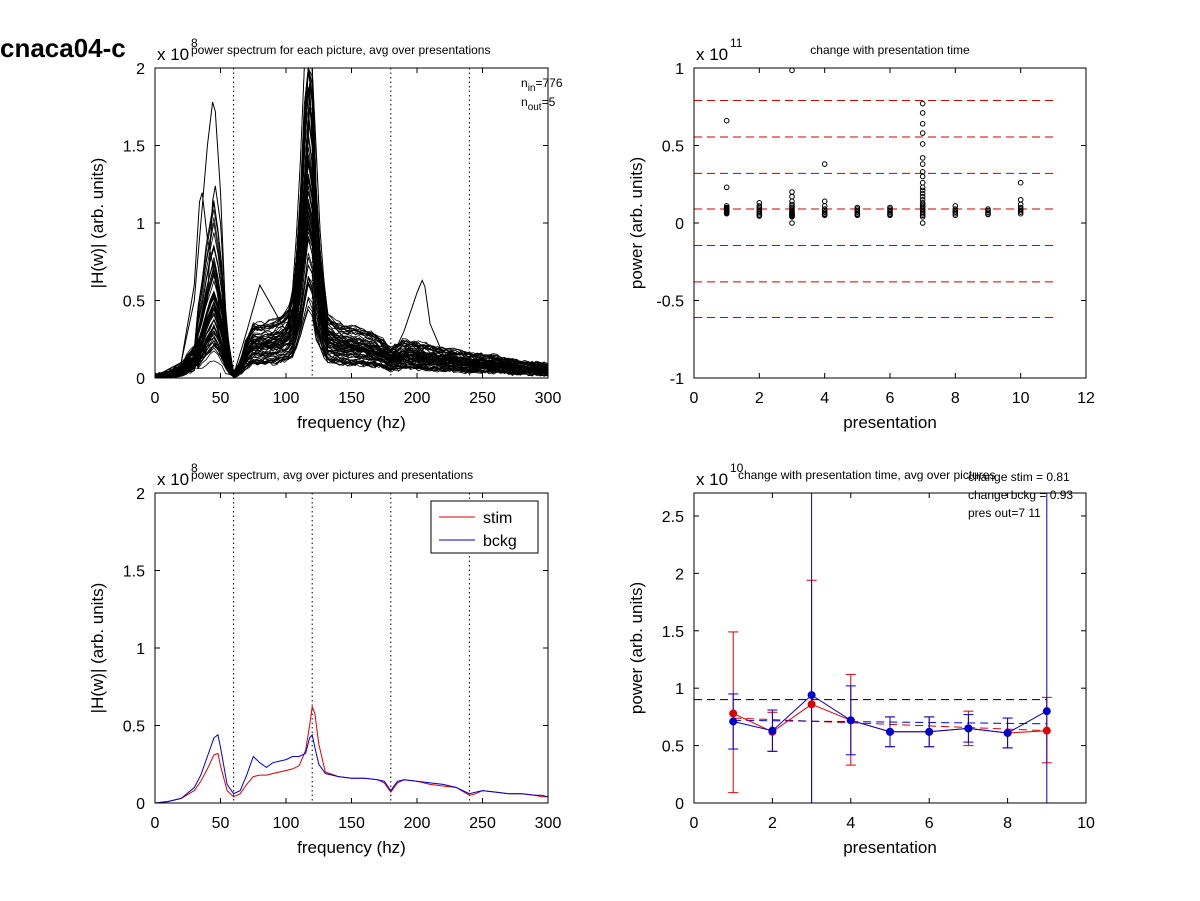 The image size is (1200, 901). What do you see at coordinates (1086, 398) in the screenshot?
I see `x-tick-label: 12` at bounding box center [1086, 398].